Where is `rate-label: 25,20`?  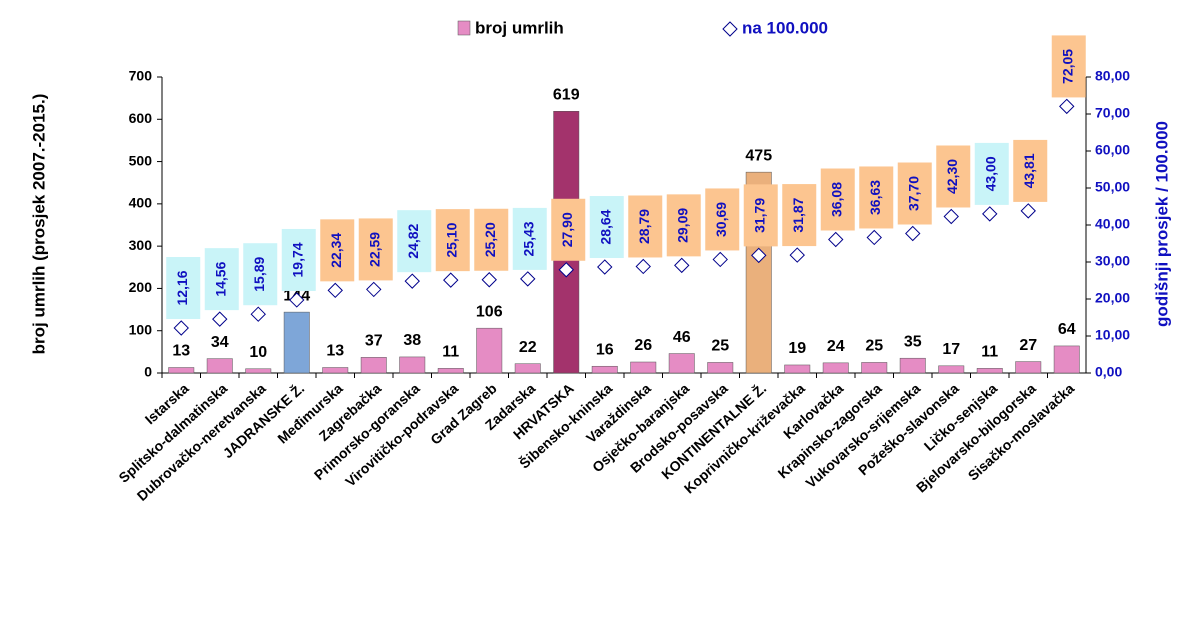 rate-label: 25,20 is located at coordinates (490, 239).